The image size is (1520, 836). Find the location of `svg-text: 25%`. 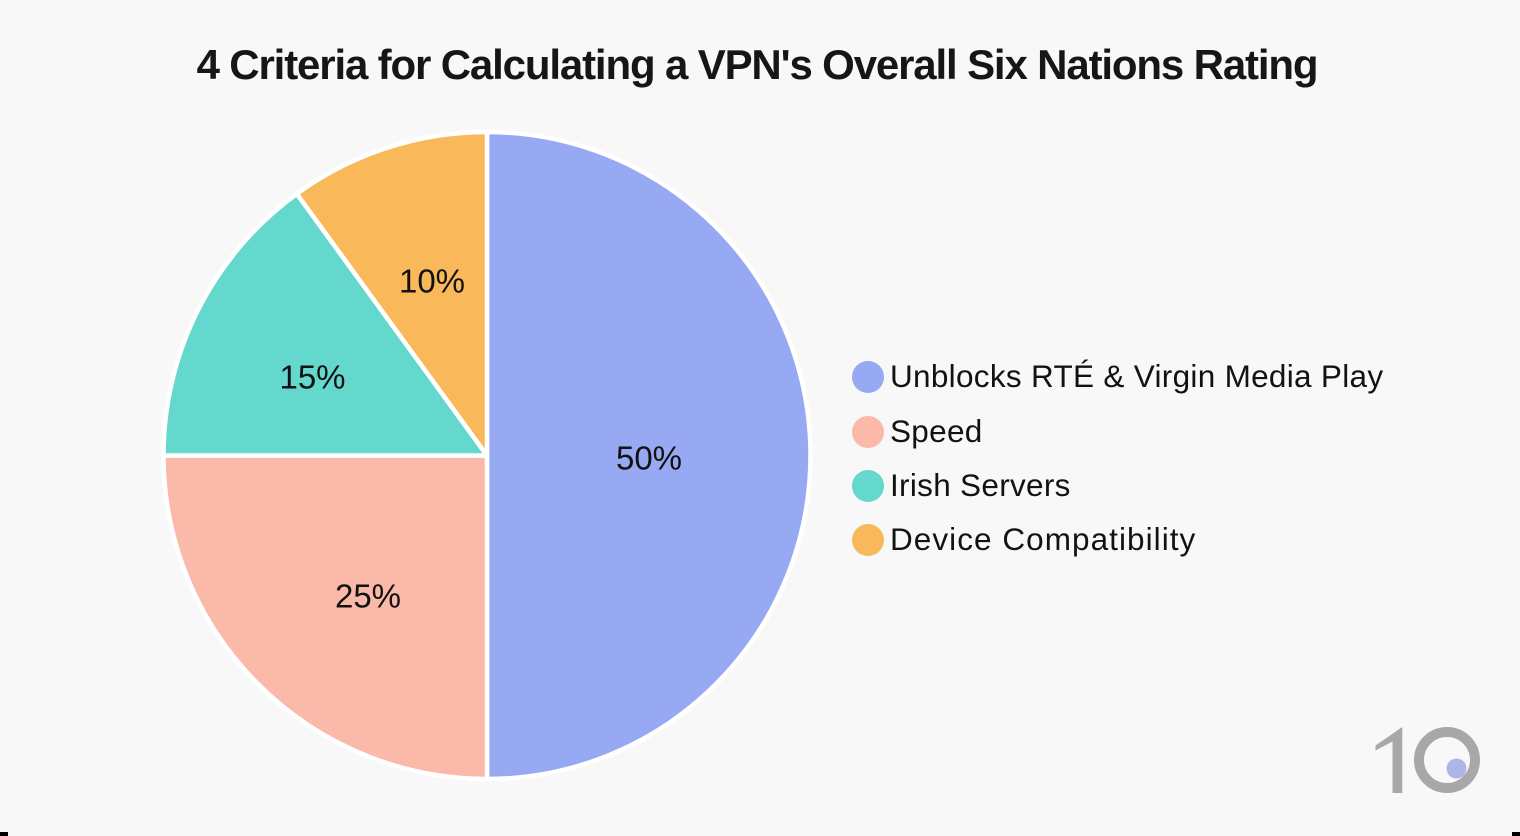

svg-text: 25% is located at coordinates (368, 596).